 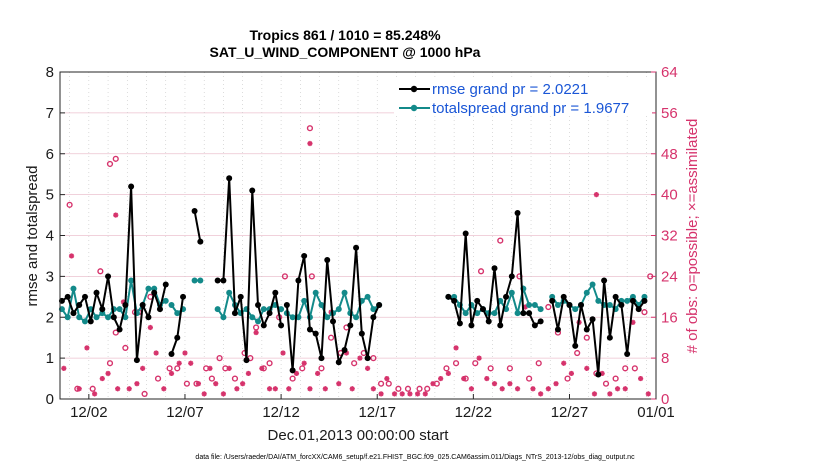 What do you see at coordinates (665, 399) in the screenshot?
I see `right-tick-label: 0` at bounding box center [665, 399].